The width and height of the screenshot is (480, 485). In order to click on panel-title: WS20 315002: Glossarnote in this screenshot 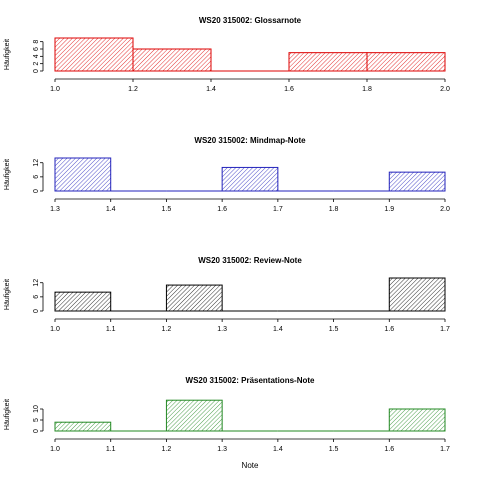, I will do `click(250, 20)`.